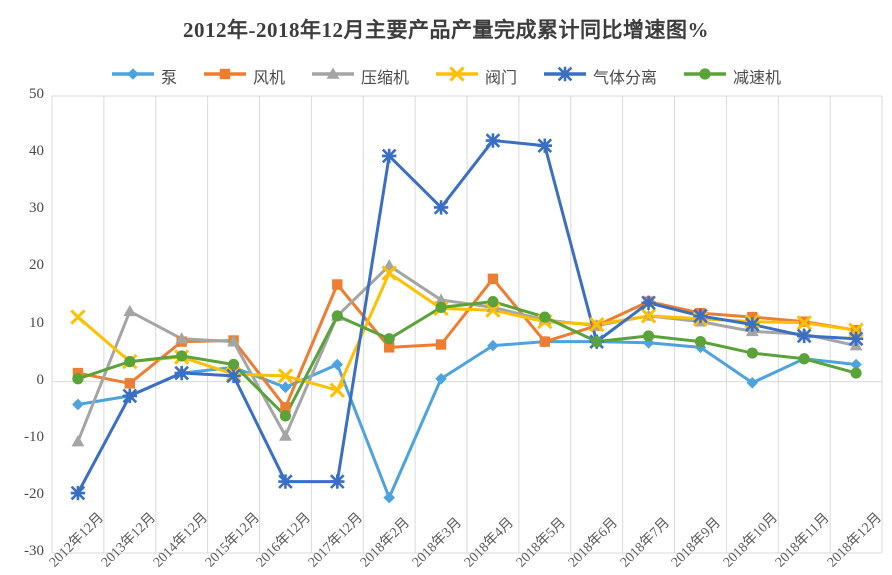  What do you see at coordinates (446, 30) in the screenshot?
I see `chart-title: 2012年-2018年12月主要产品产量完成累计同比增速图%` at bounding box center [446, 30].